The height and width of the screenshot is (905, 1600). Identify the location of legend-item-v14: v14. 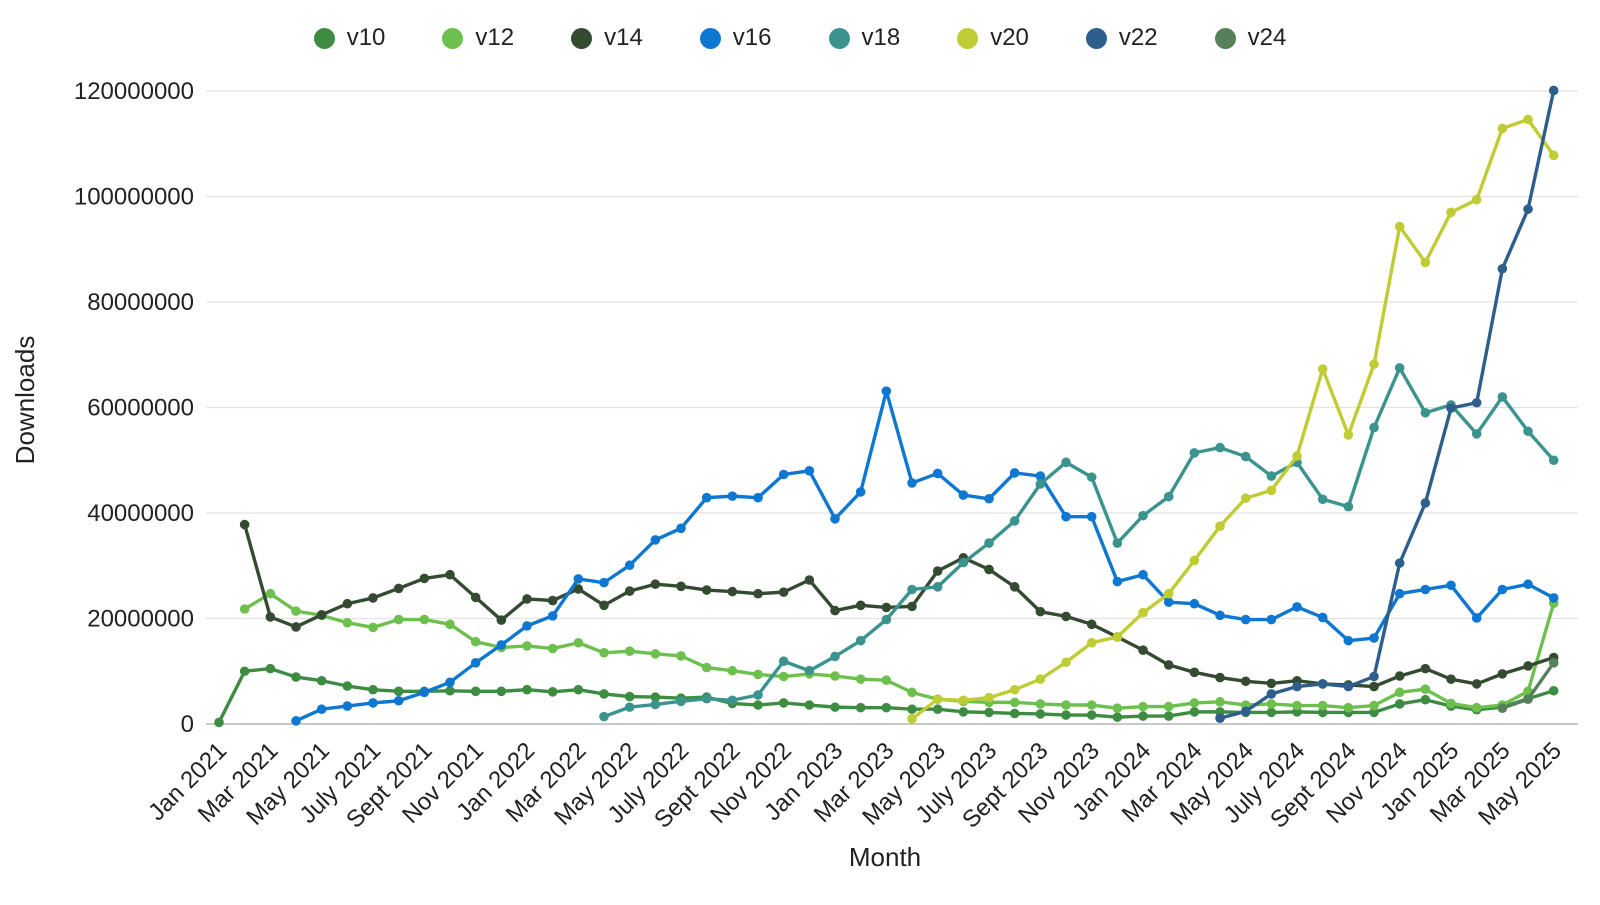
(607, 38).